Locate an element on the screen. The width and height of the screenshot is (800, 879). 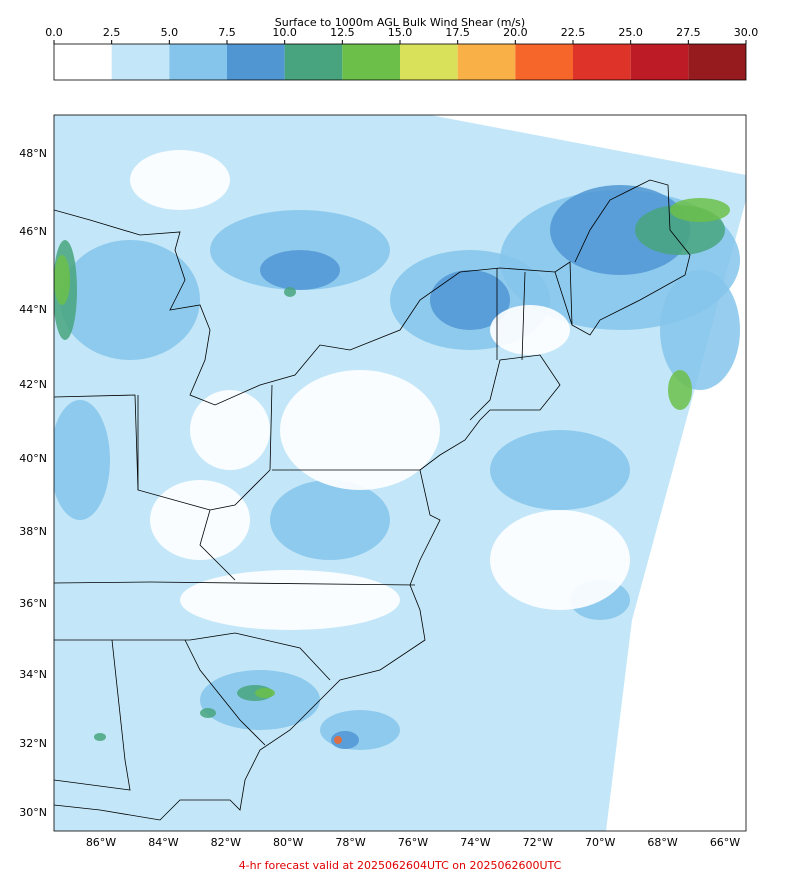
colorbar-tick-label: 0.0 is located at coordinates (54, 32).